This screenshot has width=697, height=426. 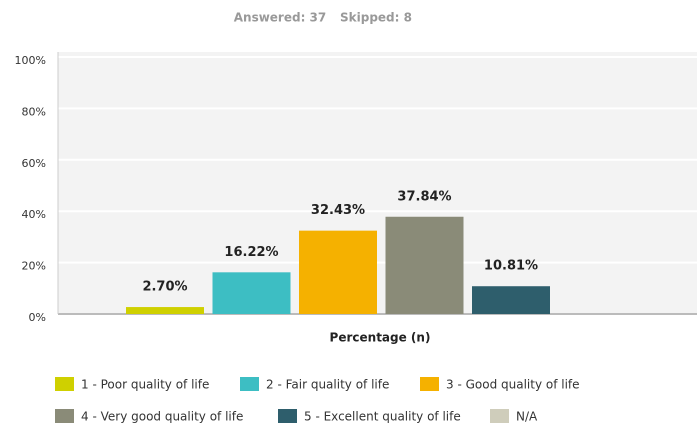 I want to click on value-label: 10.81%, so click(x=511, y=266).